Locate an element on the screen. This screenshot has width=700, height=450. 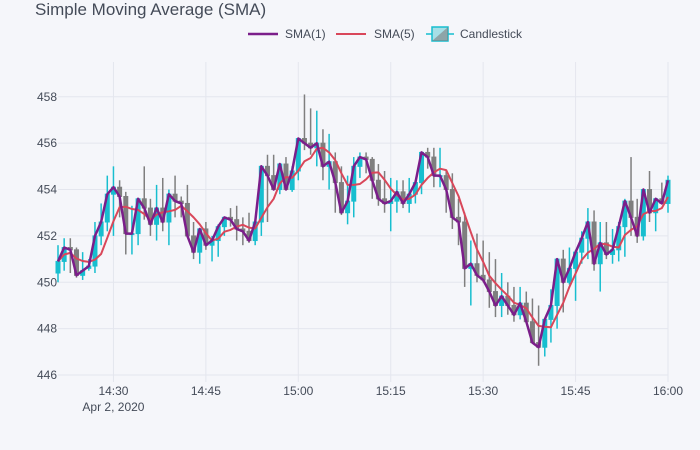
legend: SMA(1) SMA(5) Candlestick is located at coordinates (385, 34).